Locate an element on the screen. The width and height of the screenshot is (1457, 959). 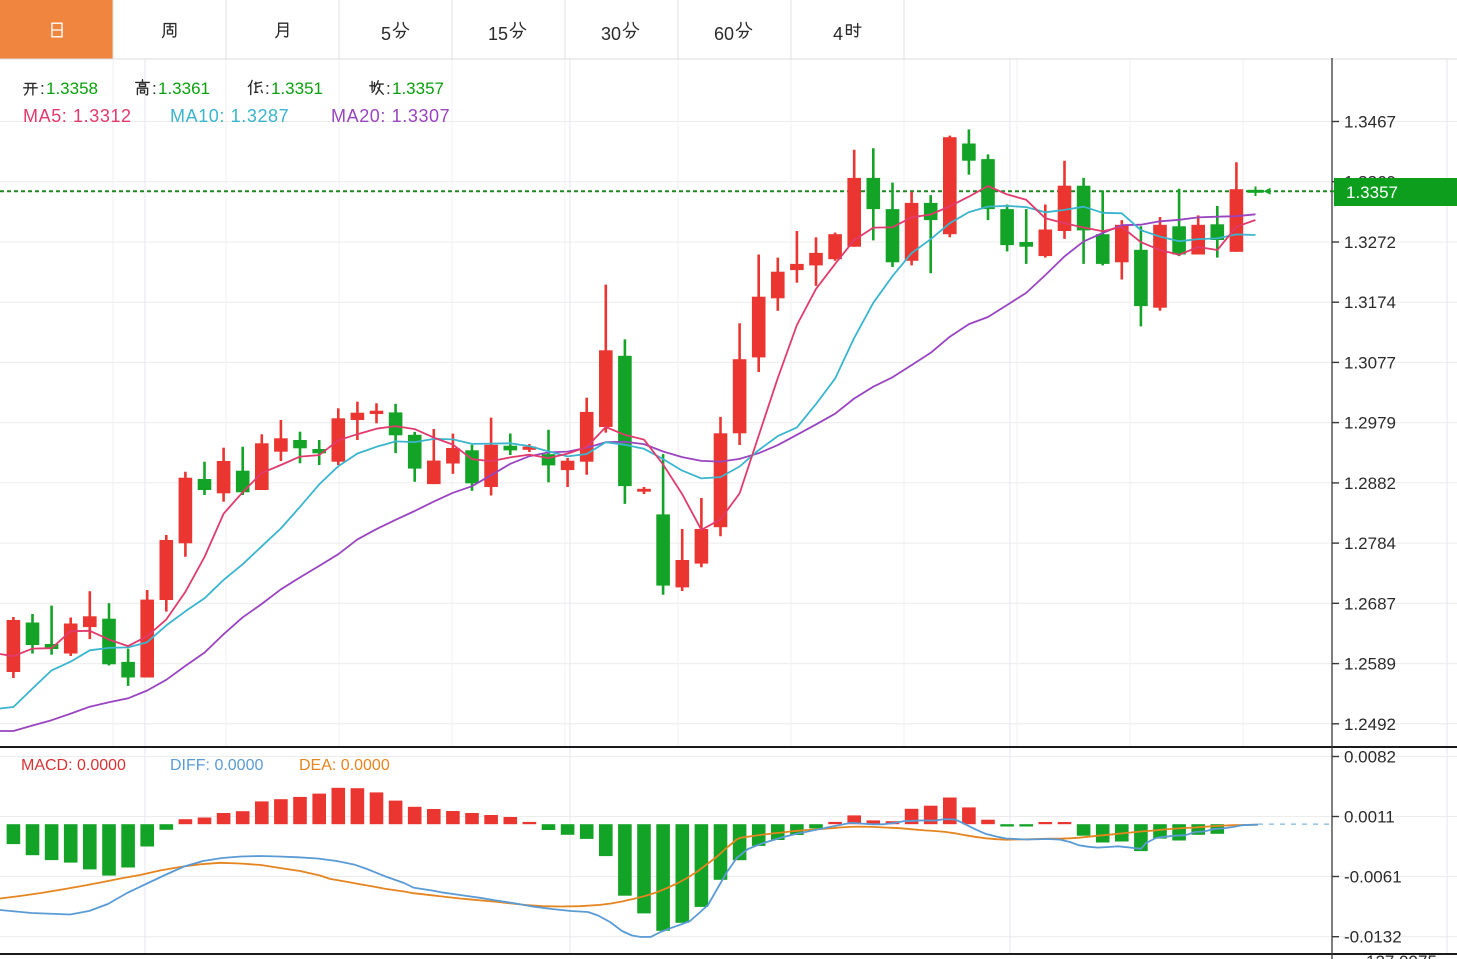
svg-text: -0.0132 is located at coordinates (1373, 937).